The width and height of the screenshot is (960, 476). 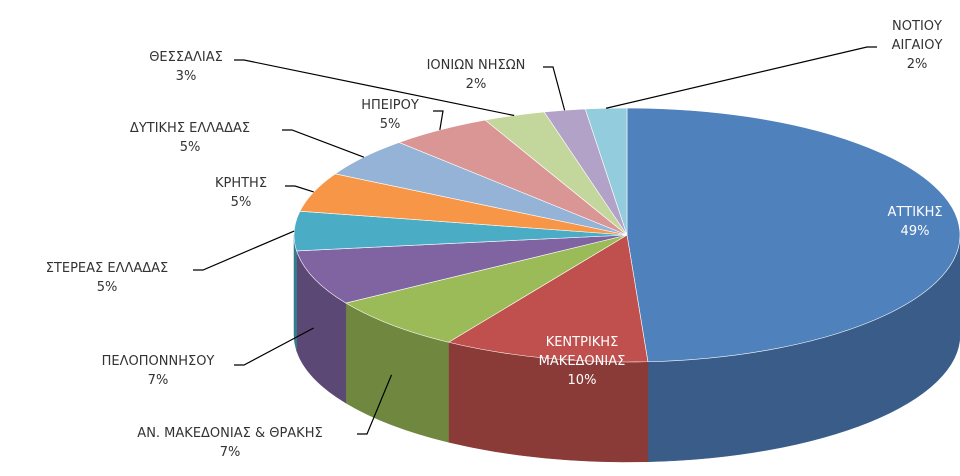 I want to click on label-name: ΚΡΗΤΗΣ, so click(x=241, y=183).